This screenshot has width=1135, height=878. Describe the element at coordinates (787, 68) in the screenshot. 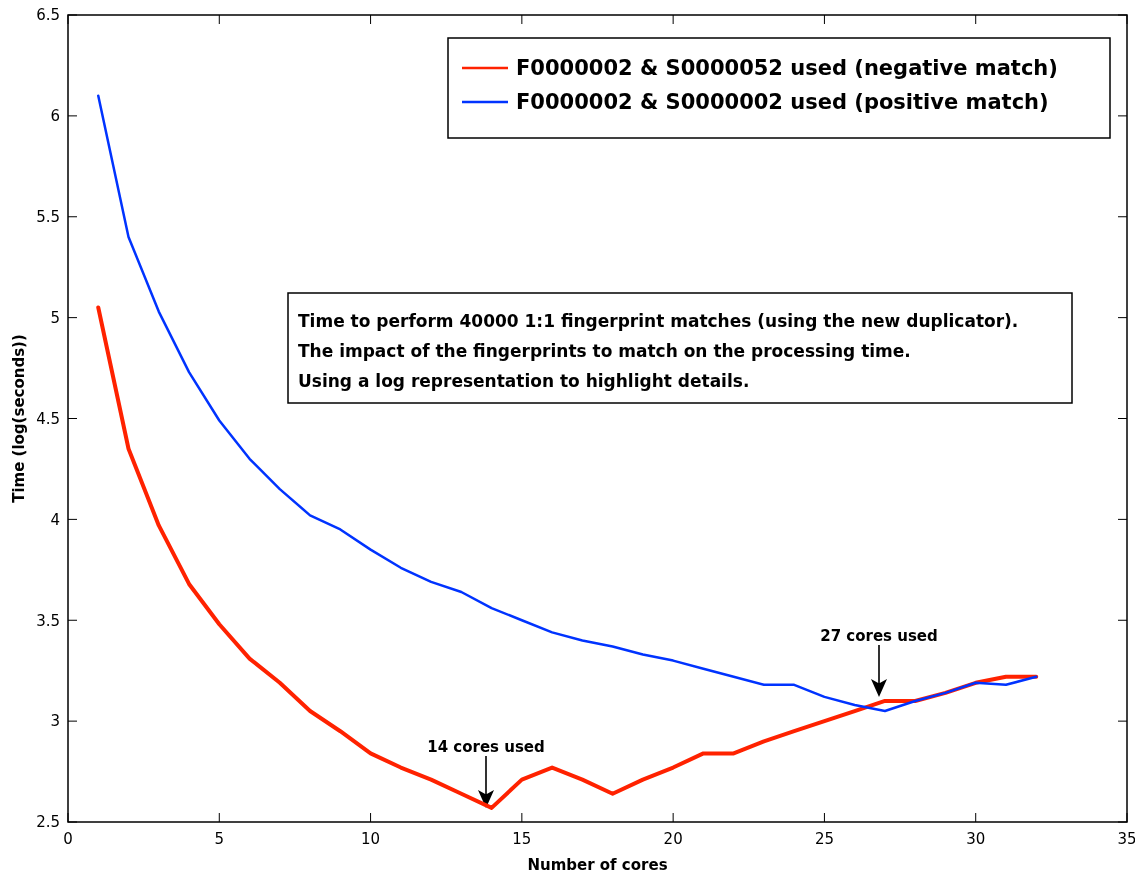

I see `legend-label: F0000002 & S0000052 used (negative match)` at that location.